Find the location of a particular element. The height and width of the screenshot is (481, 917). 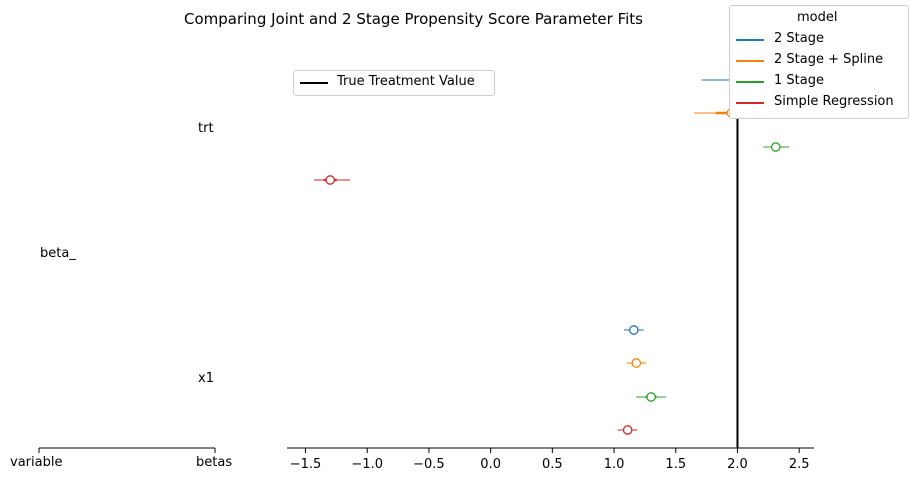

reference-legend: True Treatment Value is located at coordinates (394, 83).